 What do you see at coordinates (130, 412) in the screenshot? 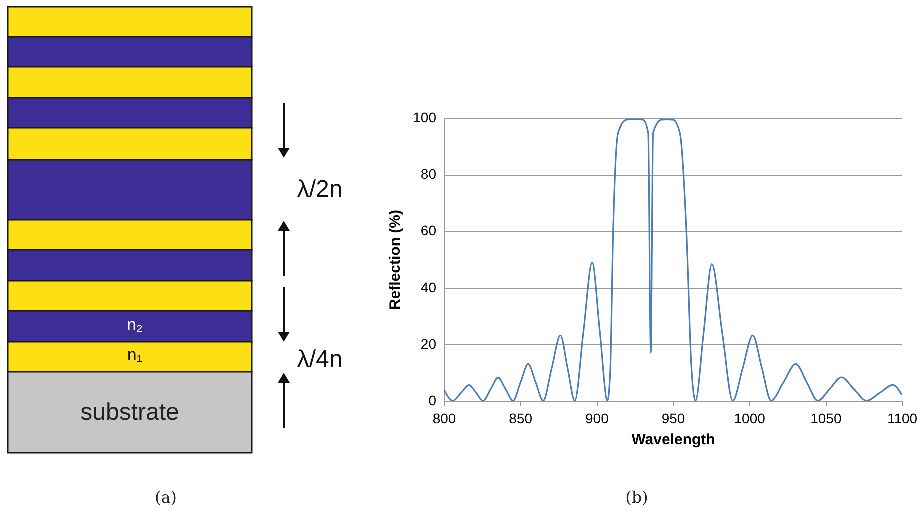
I see `text: substrate` at bounding box center [130, 412].